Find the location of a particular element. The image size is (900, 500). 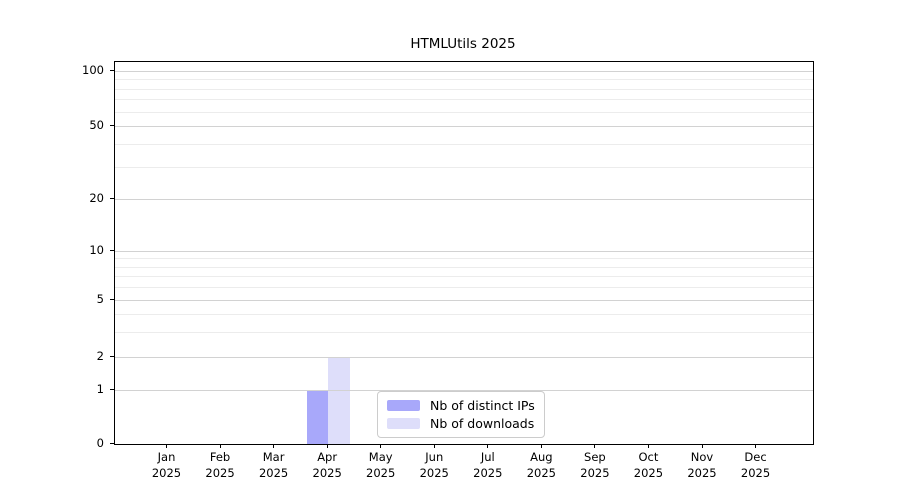

legend-entry-distinct-ips: Nb of distinct IPs is located at coordinates (461, 405).